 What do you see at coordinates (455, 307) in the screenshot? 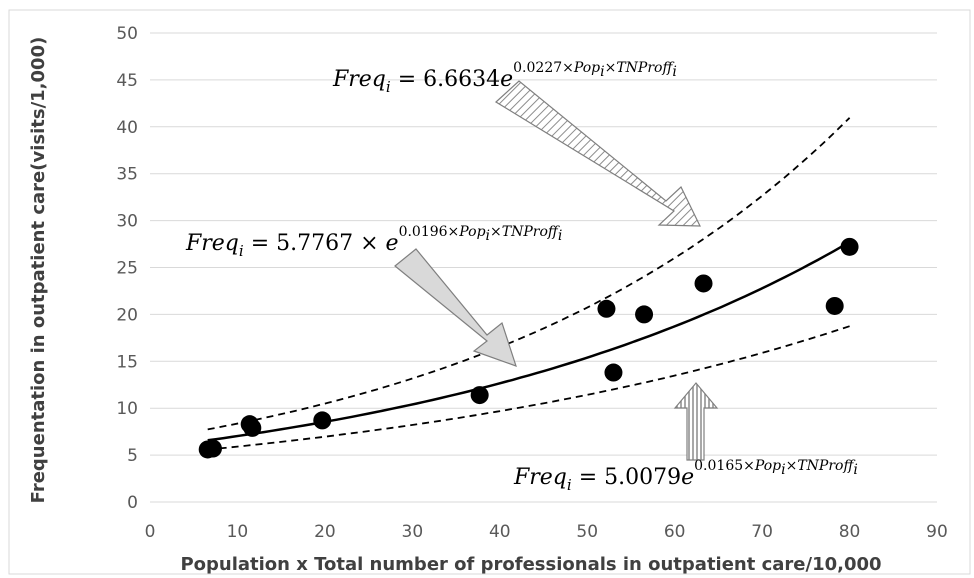
I see `fit-arrow` at bounding box center [455, 307].